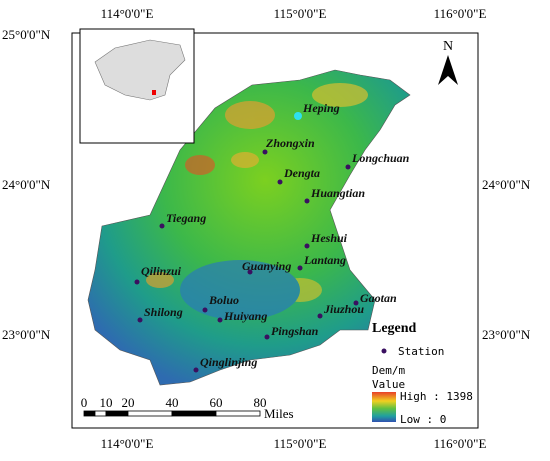 Image resolution: width=550 pixels, height=461 pixels. What do you see at coordinates (279, 413) in the screenshot?
I see `scale-unit: Miles` at bounding box center [279, 413].